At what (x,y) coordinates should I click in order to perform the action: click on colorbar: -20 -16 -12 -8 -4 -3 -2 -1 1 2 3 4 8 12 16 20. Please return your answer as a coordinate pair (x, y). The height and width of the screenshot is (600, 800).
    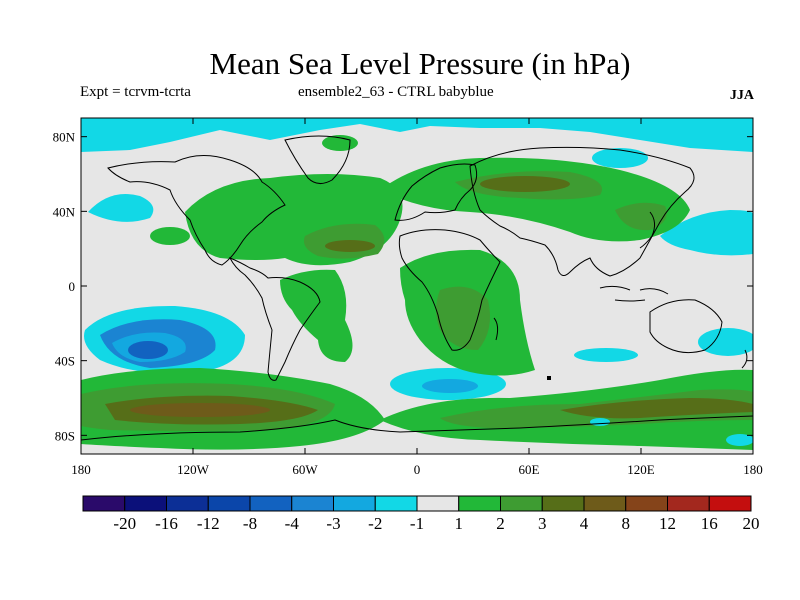
    Looking at the image, I should click on (421, 514).